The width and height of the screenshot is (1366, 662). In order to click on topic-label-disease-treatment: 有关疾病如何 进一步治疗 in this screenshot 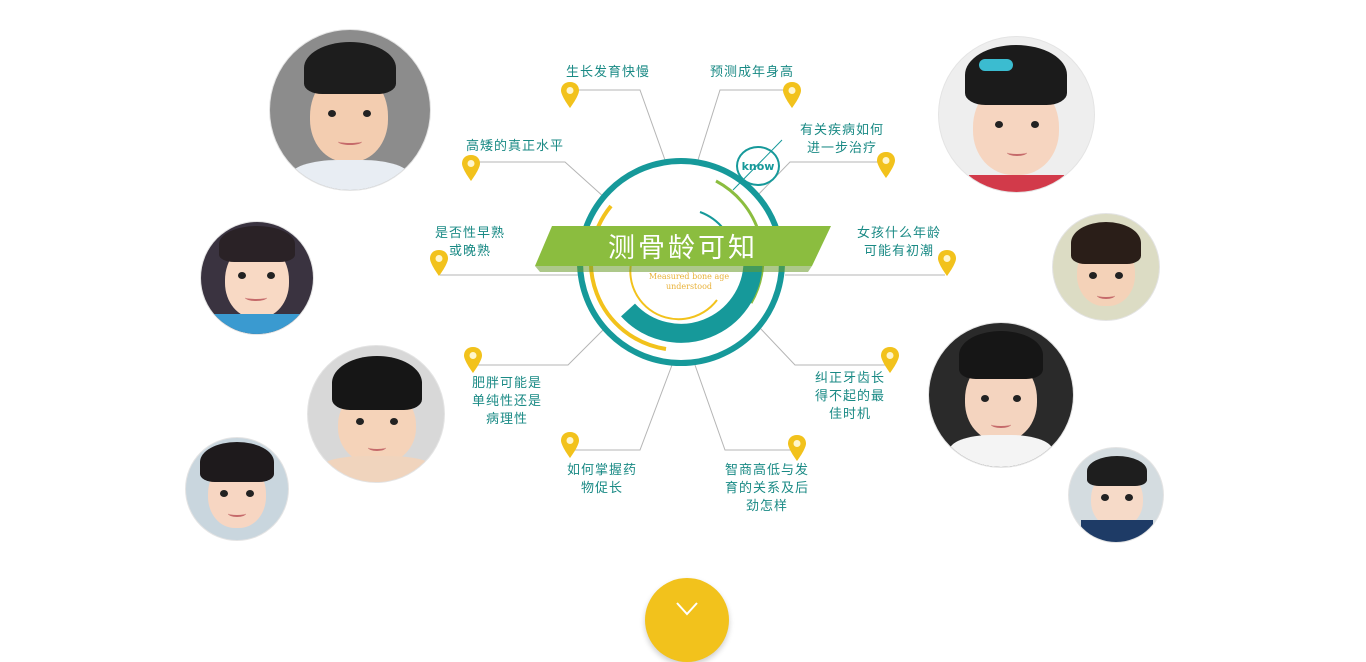, I will do `click(841, 139)`.